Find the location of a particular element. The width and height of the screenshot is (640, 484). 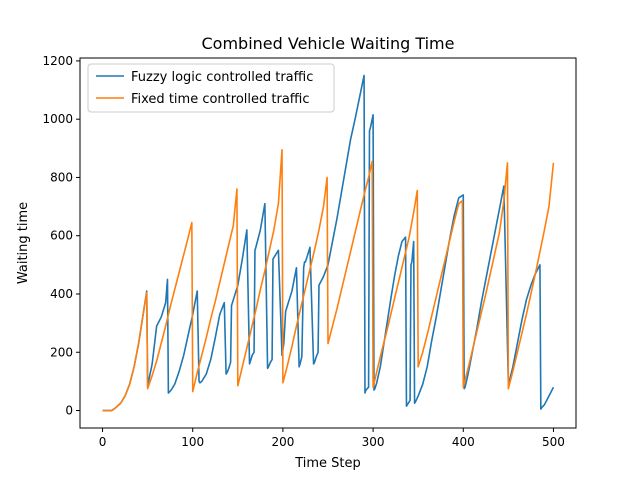

y-tick-label: 600 is located at coordinates (61, 236).